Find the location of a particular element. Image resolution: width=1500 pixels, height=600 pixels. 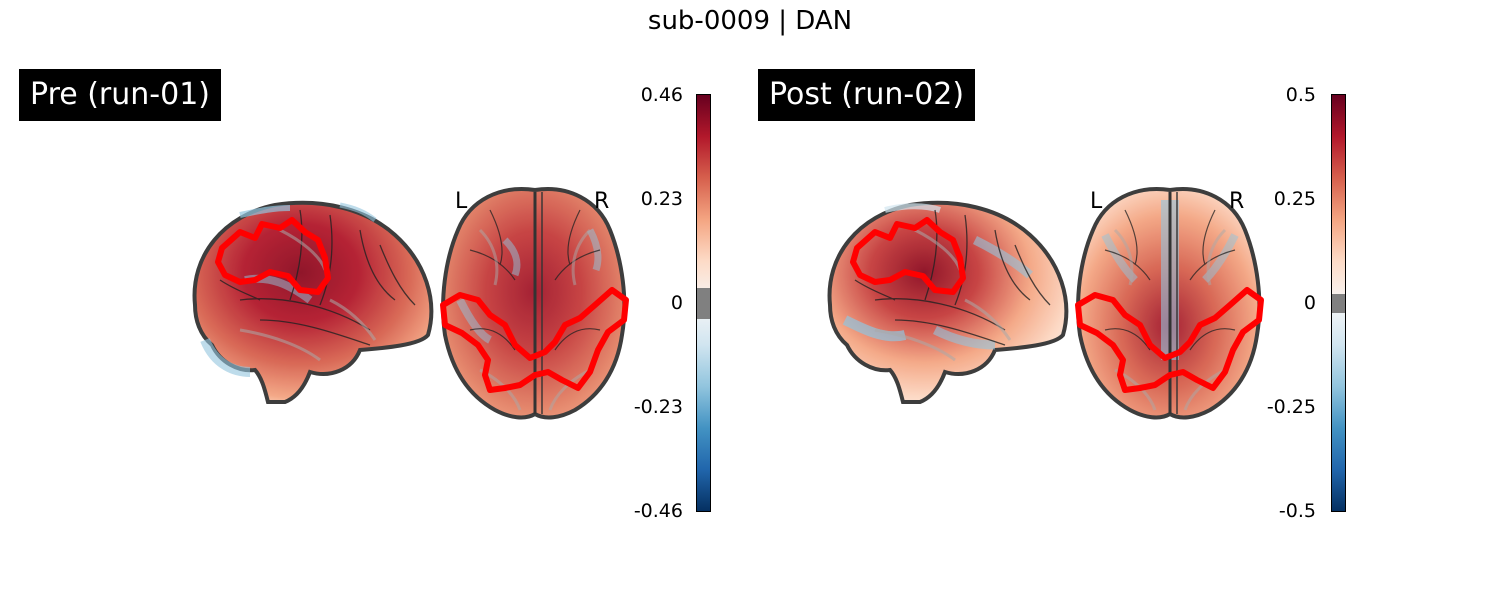

colorbar-tick-pre-4: -0.23 is located at coordinates (658, 407).